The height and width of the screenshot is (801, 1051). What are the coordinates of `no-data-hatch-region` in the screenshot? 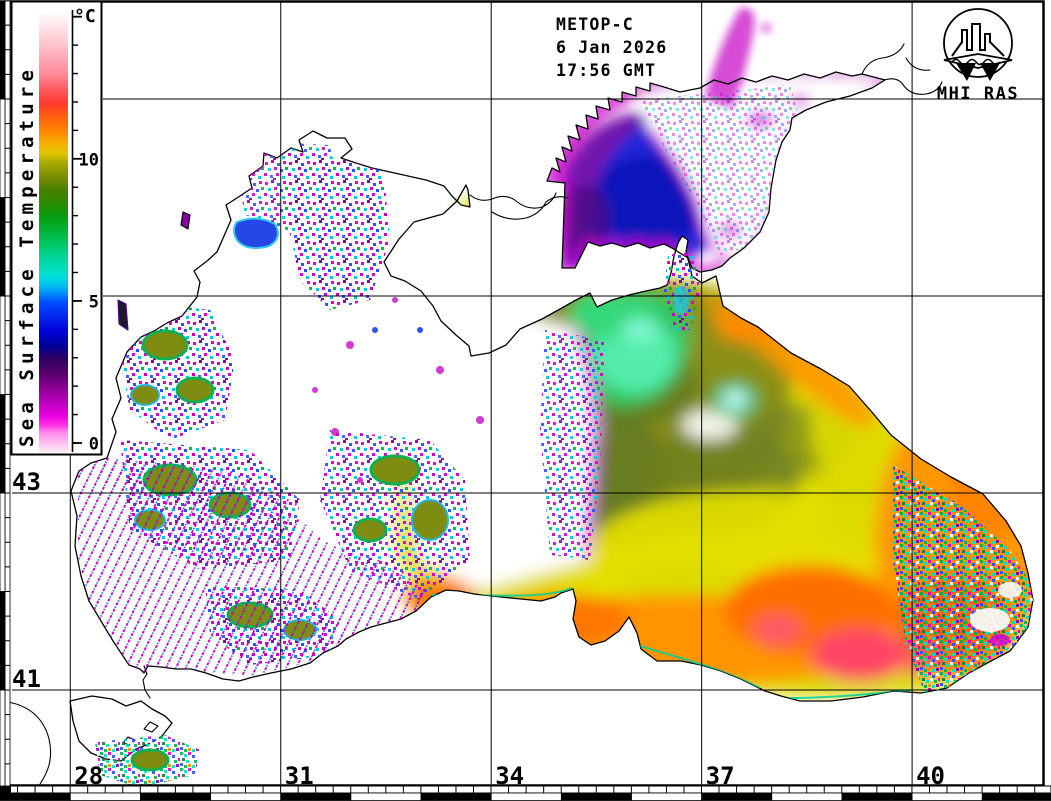 It's located at (259, 565).